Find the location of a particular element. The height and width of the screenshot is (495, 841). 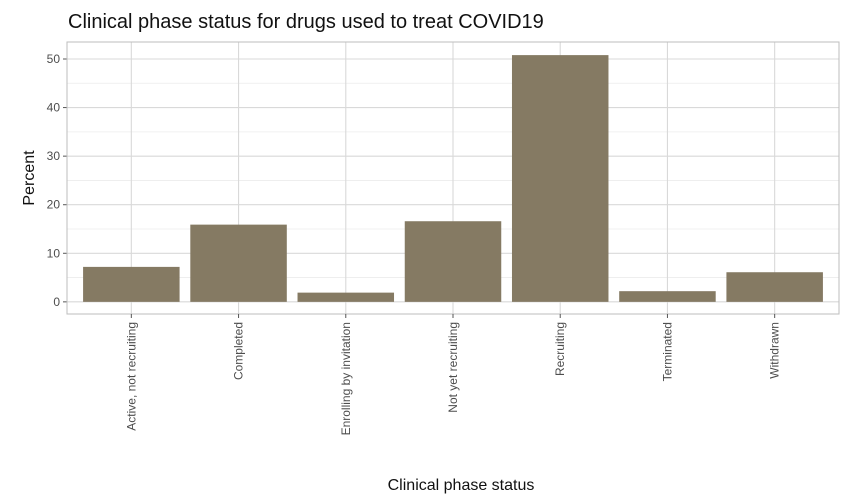

bar-enrolling-by-invitation is located at coordinates (346, 297).